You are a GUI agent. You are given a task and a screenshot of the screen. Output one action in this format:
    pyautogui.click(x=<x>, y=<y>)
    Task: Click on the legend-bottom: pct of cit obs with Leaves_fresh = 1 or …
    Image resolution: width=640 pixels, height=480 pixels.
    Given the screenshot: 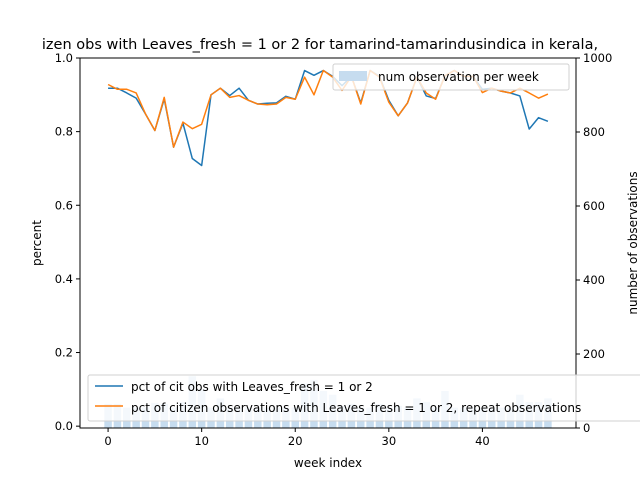 What is the action you would take?
    pyautogui.click(x=363, y=398)
    